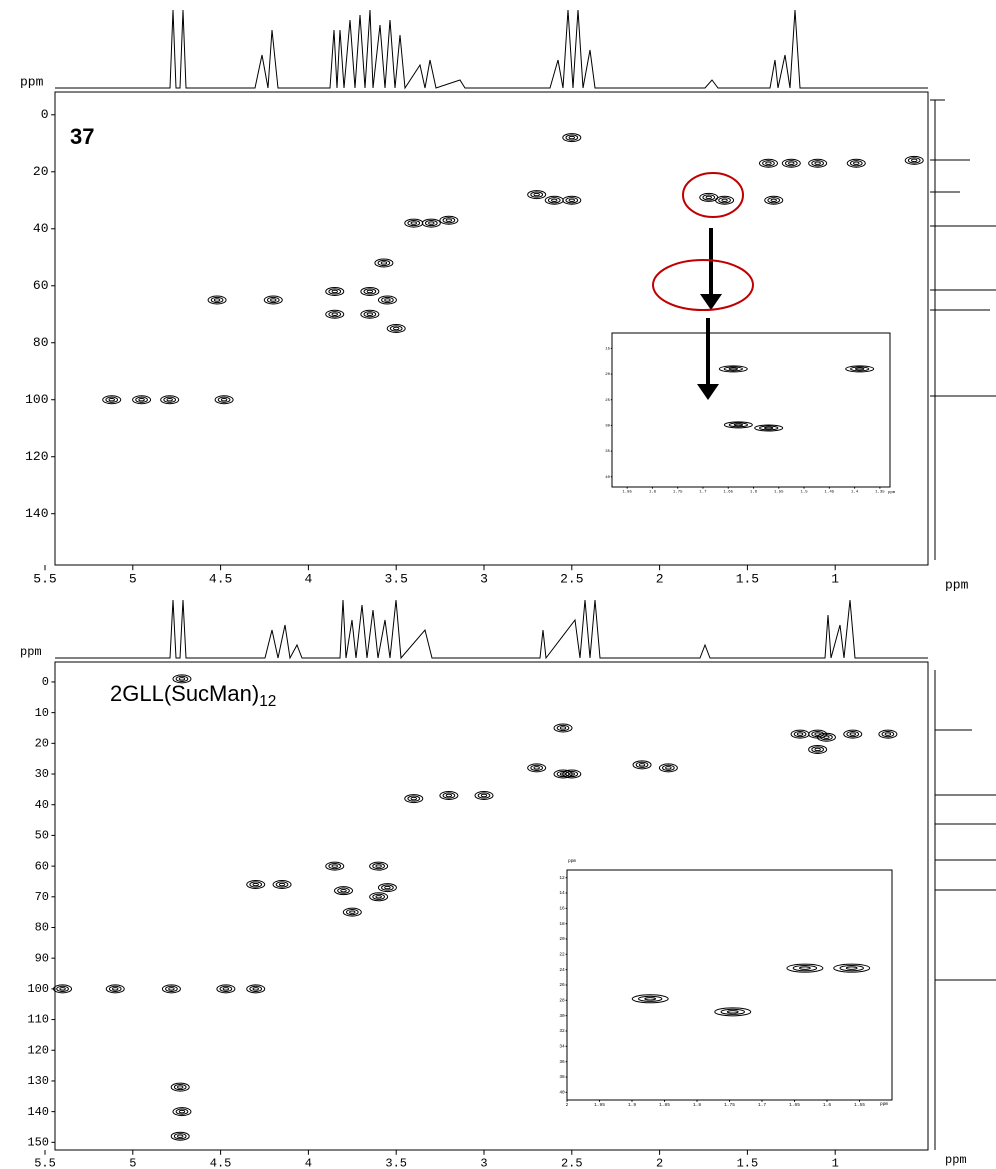 This screenshot has width=996, height=1169. I want to click on x-tick-label: 2.5, so click(572, 1162).